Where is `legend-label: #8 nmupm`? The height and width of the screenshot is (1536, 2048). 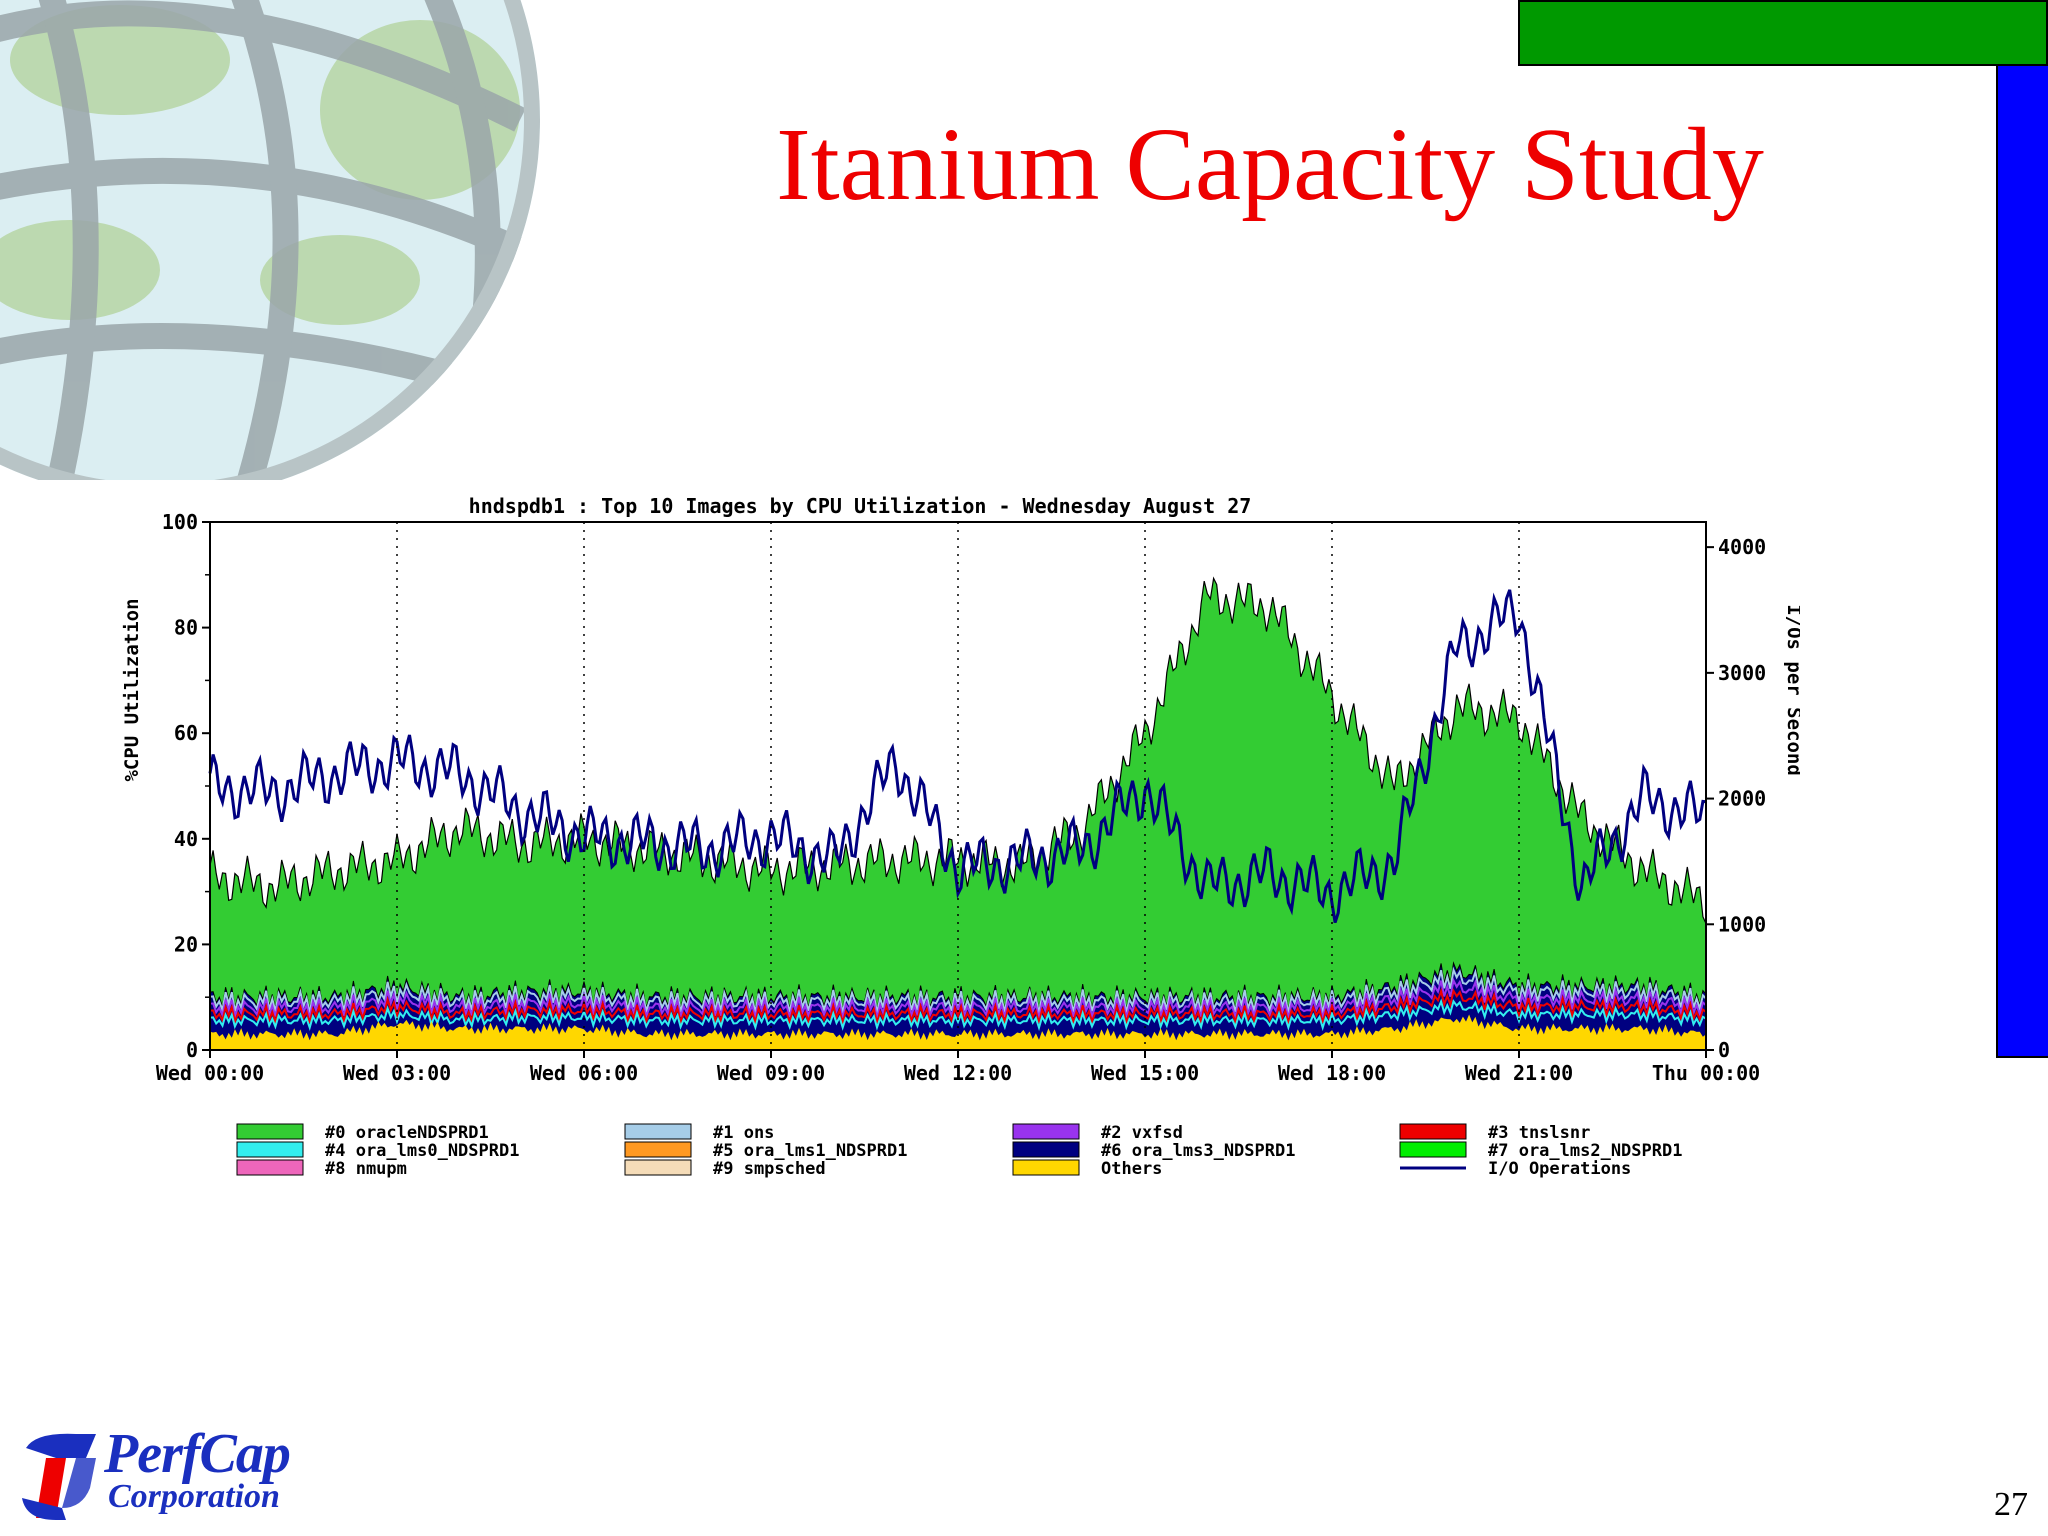 legend-label: #8 nmupm is located at coordinates (366, 1169).